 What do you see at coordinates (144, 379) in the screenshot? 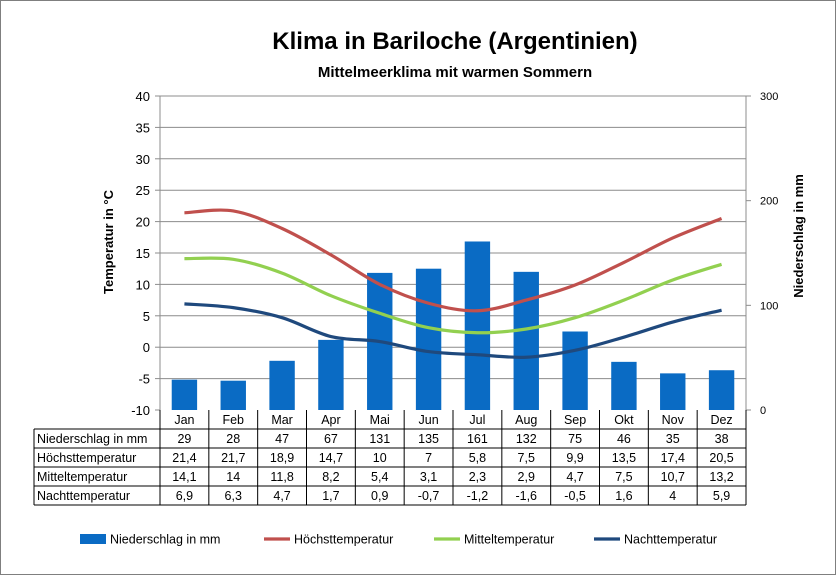
I see `y-left-tick-label: -5` at bounding box center [144, 379].